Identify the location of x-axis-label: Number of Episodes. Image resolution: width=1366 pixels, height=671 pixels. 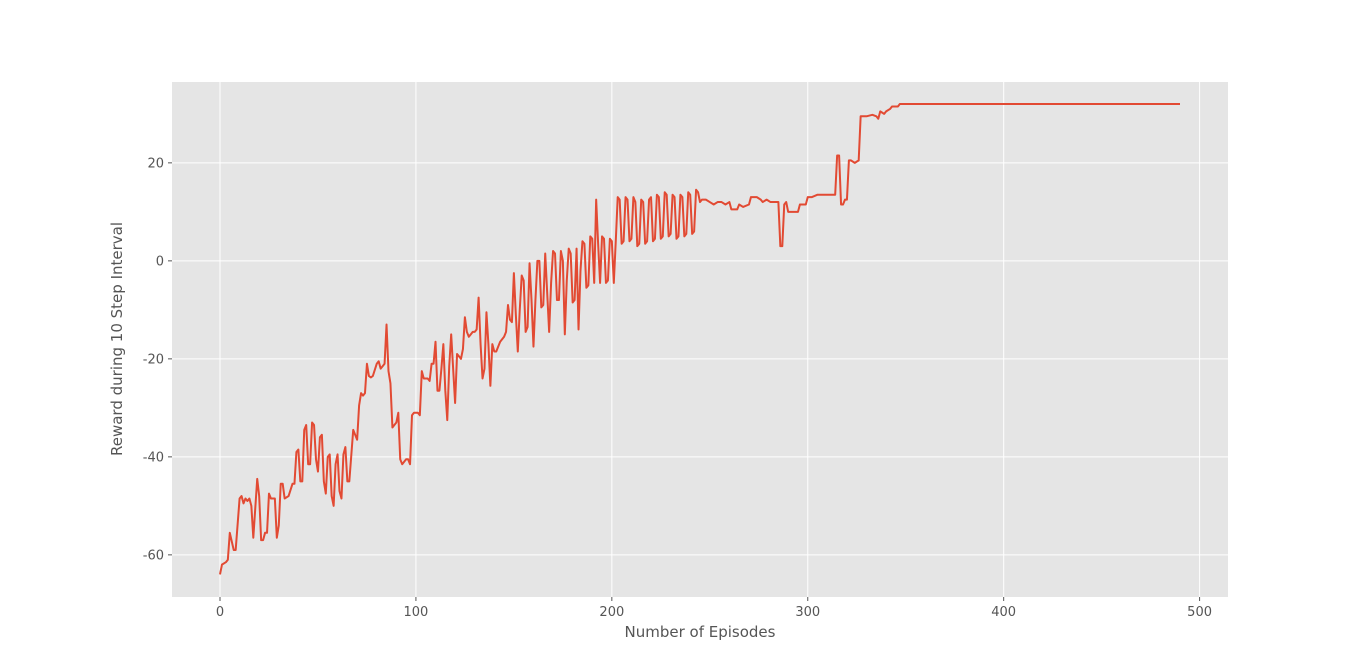
(700, 632).